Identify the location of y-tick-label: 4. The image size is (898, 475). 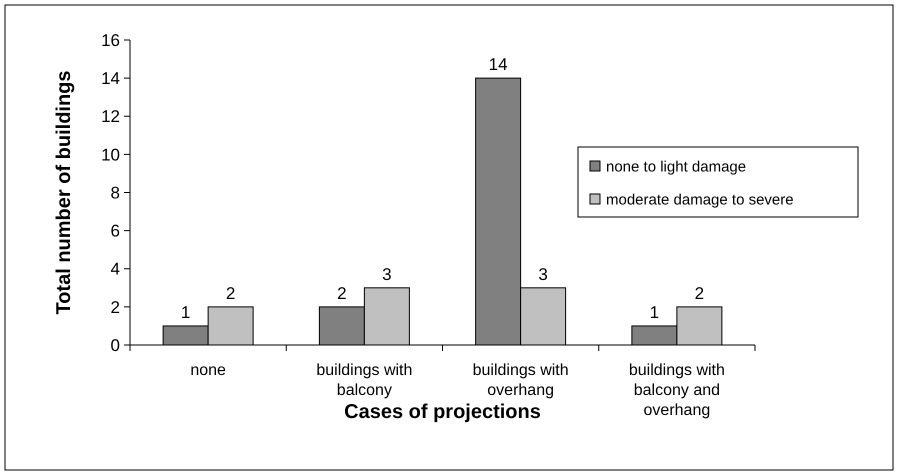
(115, 269).